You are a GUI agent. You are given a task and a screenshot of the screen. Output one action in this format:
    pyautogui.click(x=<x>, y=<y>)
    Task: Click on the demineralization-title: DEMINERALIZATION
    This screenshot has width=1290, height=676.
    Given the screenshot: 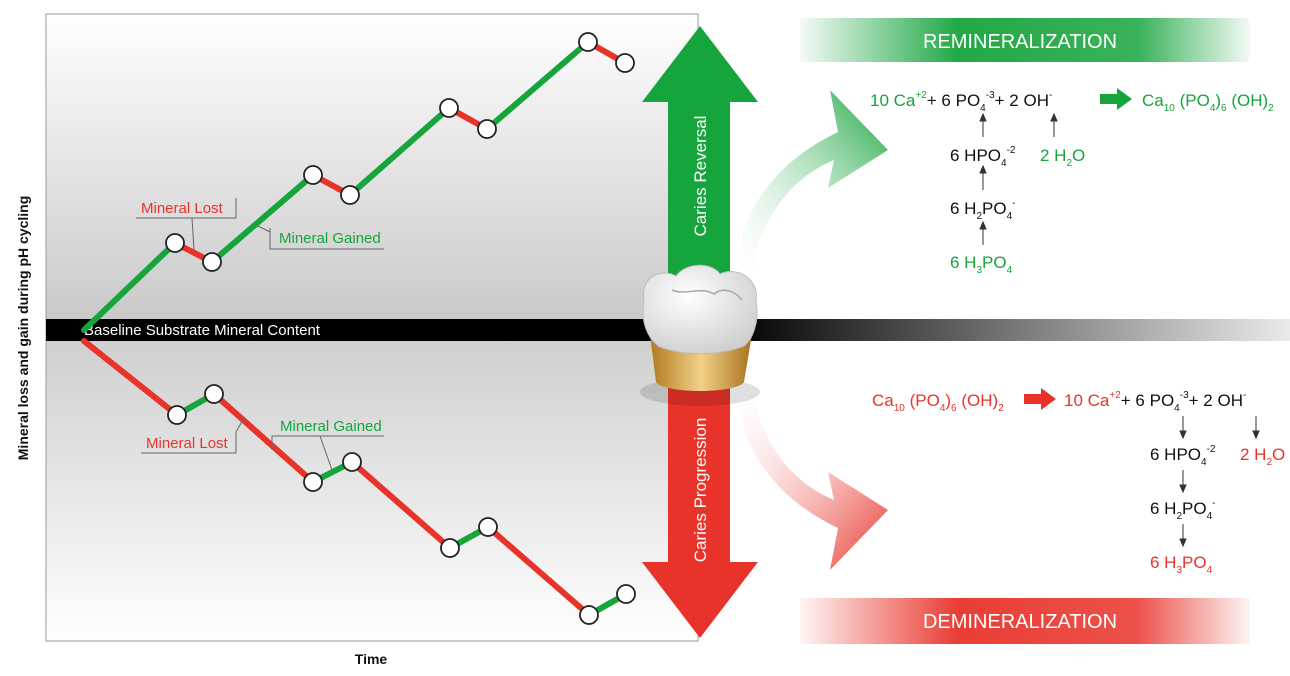 What is the action you would take?
    pyautogui.click(x=1020, y=622)
    